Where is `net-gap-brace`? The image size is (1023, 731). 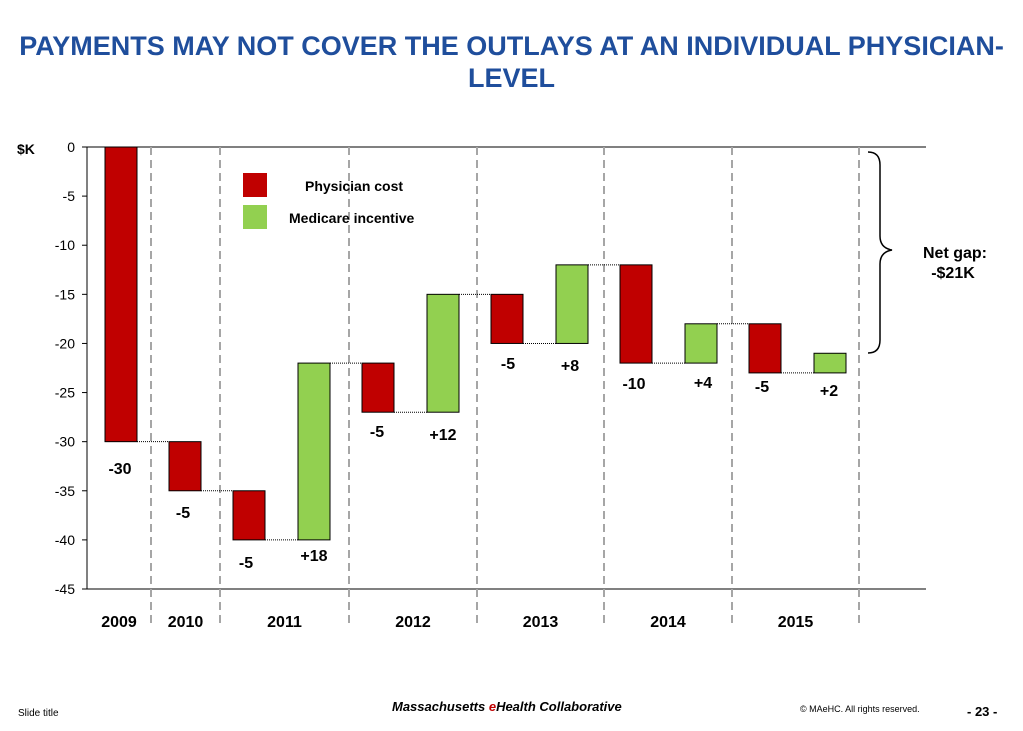 net-gap-brace is located at coordinates (880, 252).